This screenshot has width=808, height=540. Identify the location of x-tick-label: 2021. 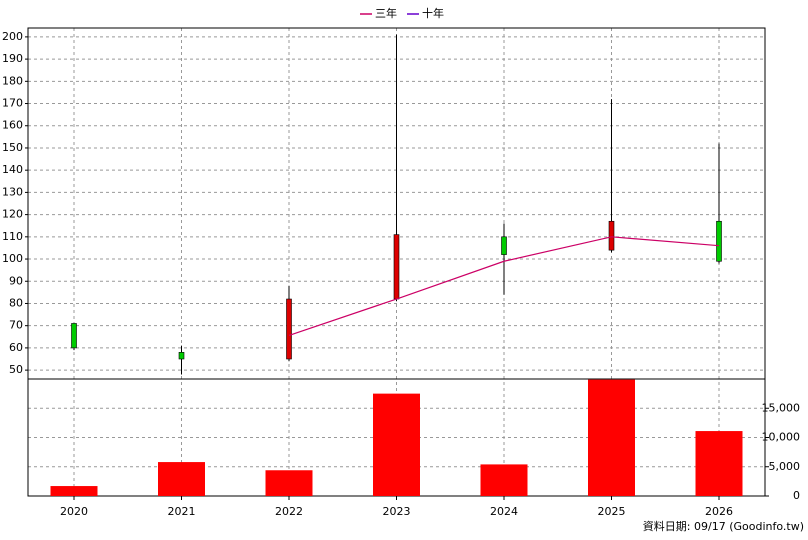
(182, 511).